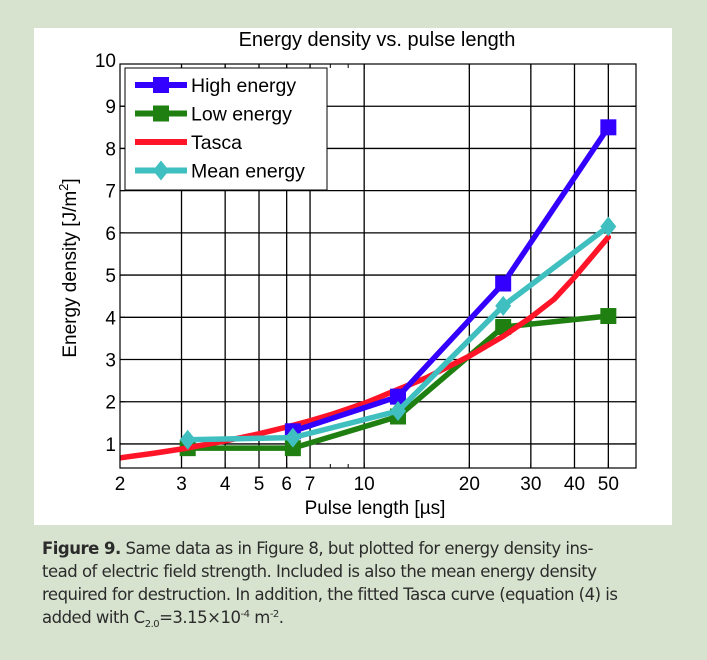 The height and width of the screenshot is (660, 707). I want to click on y-tick-label: 4, so click(110, 318).